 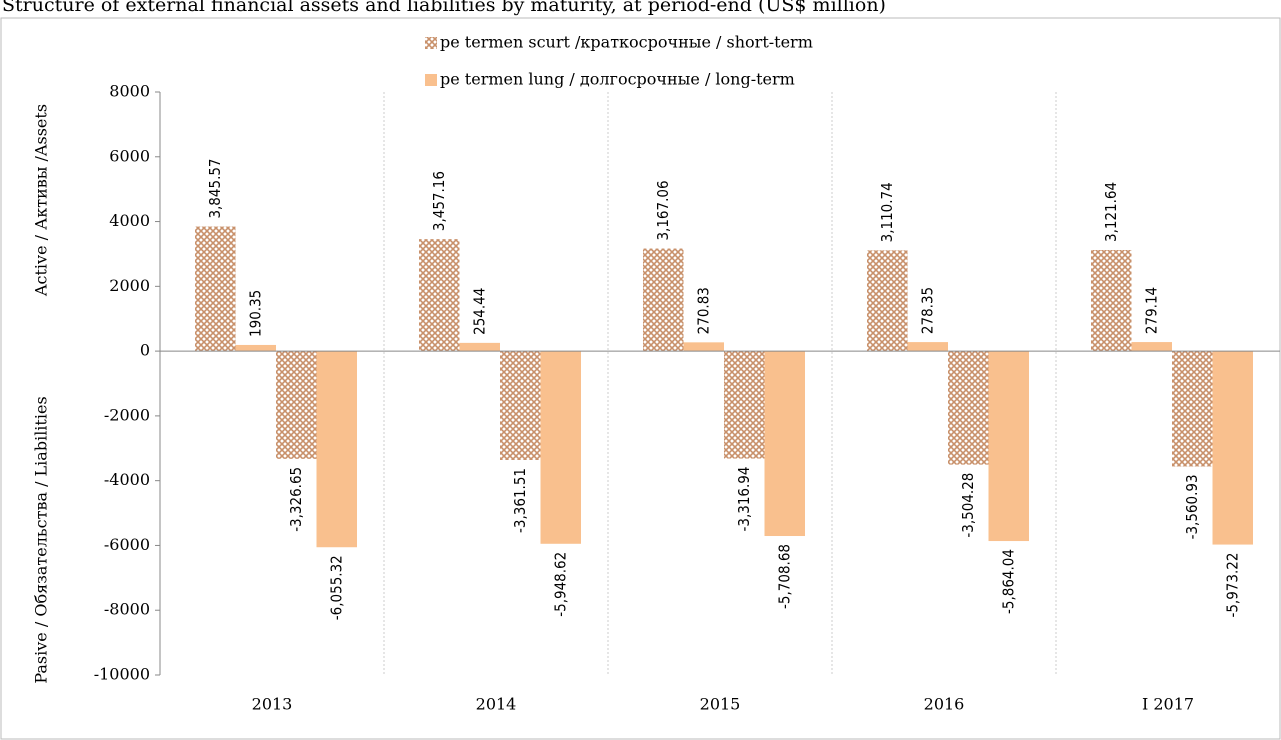 I want to click on y-tick-label: 8000, so click(x=129, y=91).